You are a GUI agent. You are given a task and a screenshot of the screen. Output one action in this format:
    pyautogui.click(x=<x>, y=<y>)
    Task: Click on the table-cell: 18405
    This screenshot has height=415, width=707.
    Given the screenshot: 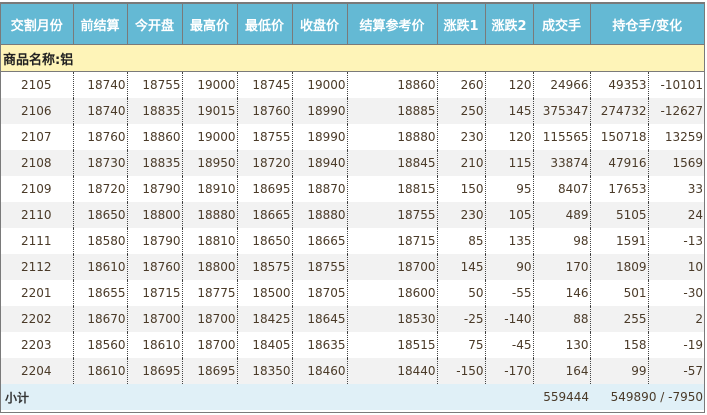 What is the action you would take?
    pyautogui.click(x=265, y=345)
    